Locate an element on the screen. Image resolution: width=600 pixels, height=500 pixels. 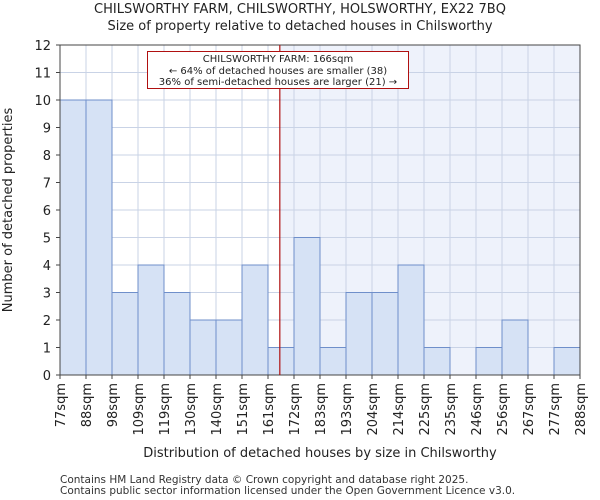
y-tick-label: 10 is located at coordinates (42, 101).